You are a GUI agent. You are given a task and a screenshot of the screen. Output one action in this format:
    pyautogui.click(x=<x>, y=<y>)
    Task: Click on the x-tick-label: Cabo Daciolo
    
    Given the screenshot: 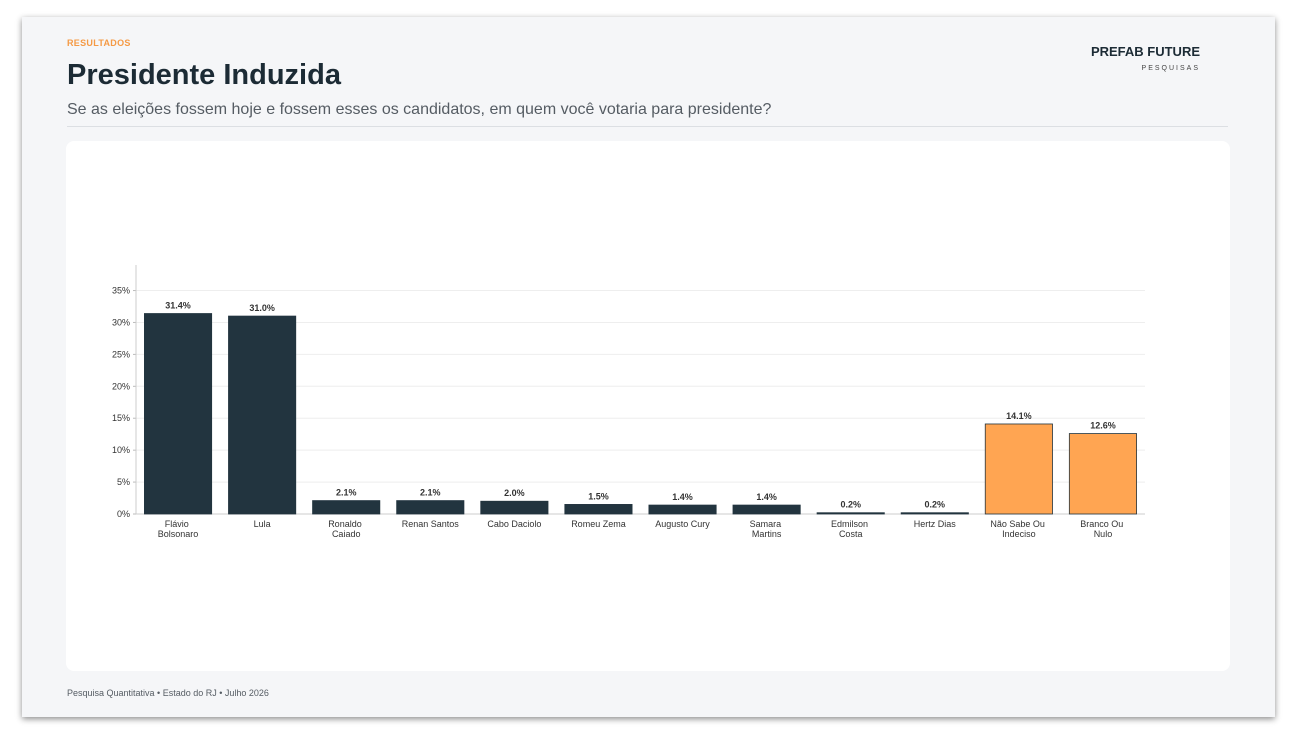 What is the action you would take?
    pyautogui.click(x=514, y=524)
    